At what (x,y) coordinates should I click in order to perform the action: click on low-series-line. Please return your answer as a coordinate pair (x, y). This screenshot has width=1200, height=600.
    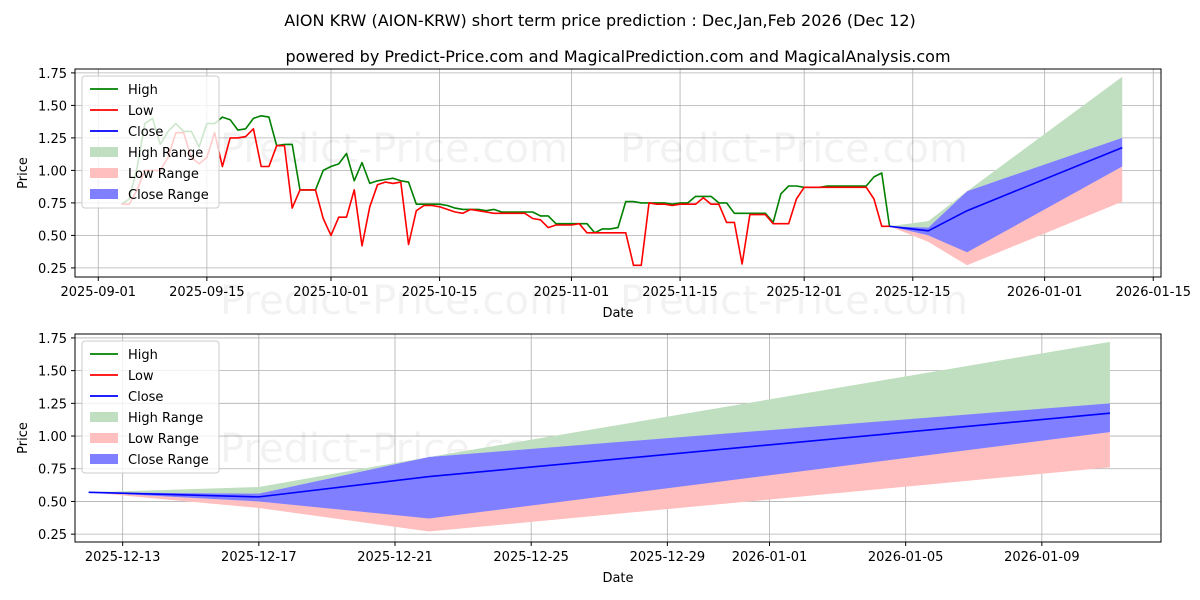
    Looking at the image, I should click on (505, 197).